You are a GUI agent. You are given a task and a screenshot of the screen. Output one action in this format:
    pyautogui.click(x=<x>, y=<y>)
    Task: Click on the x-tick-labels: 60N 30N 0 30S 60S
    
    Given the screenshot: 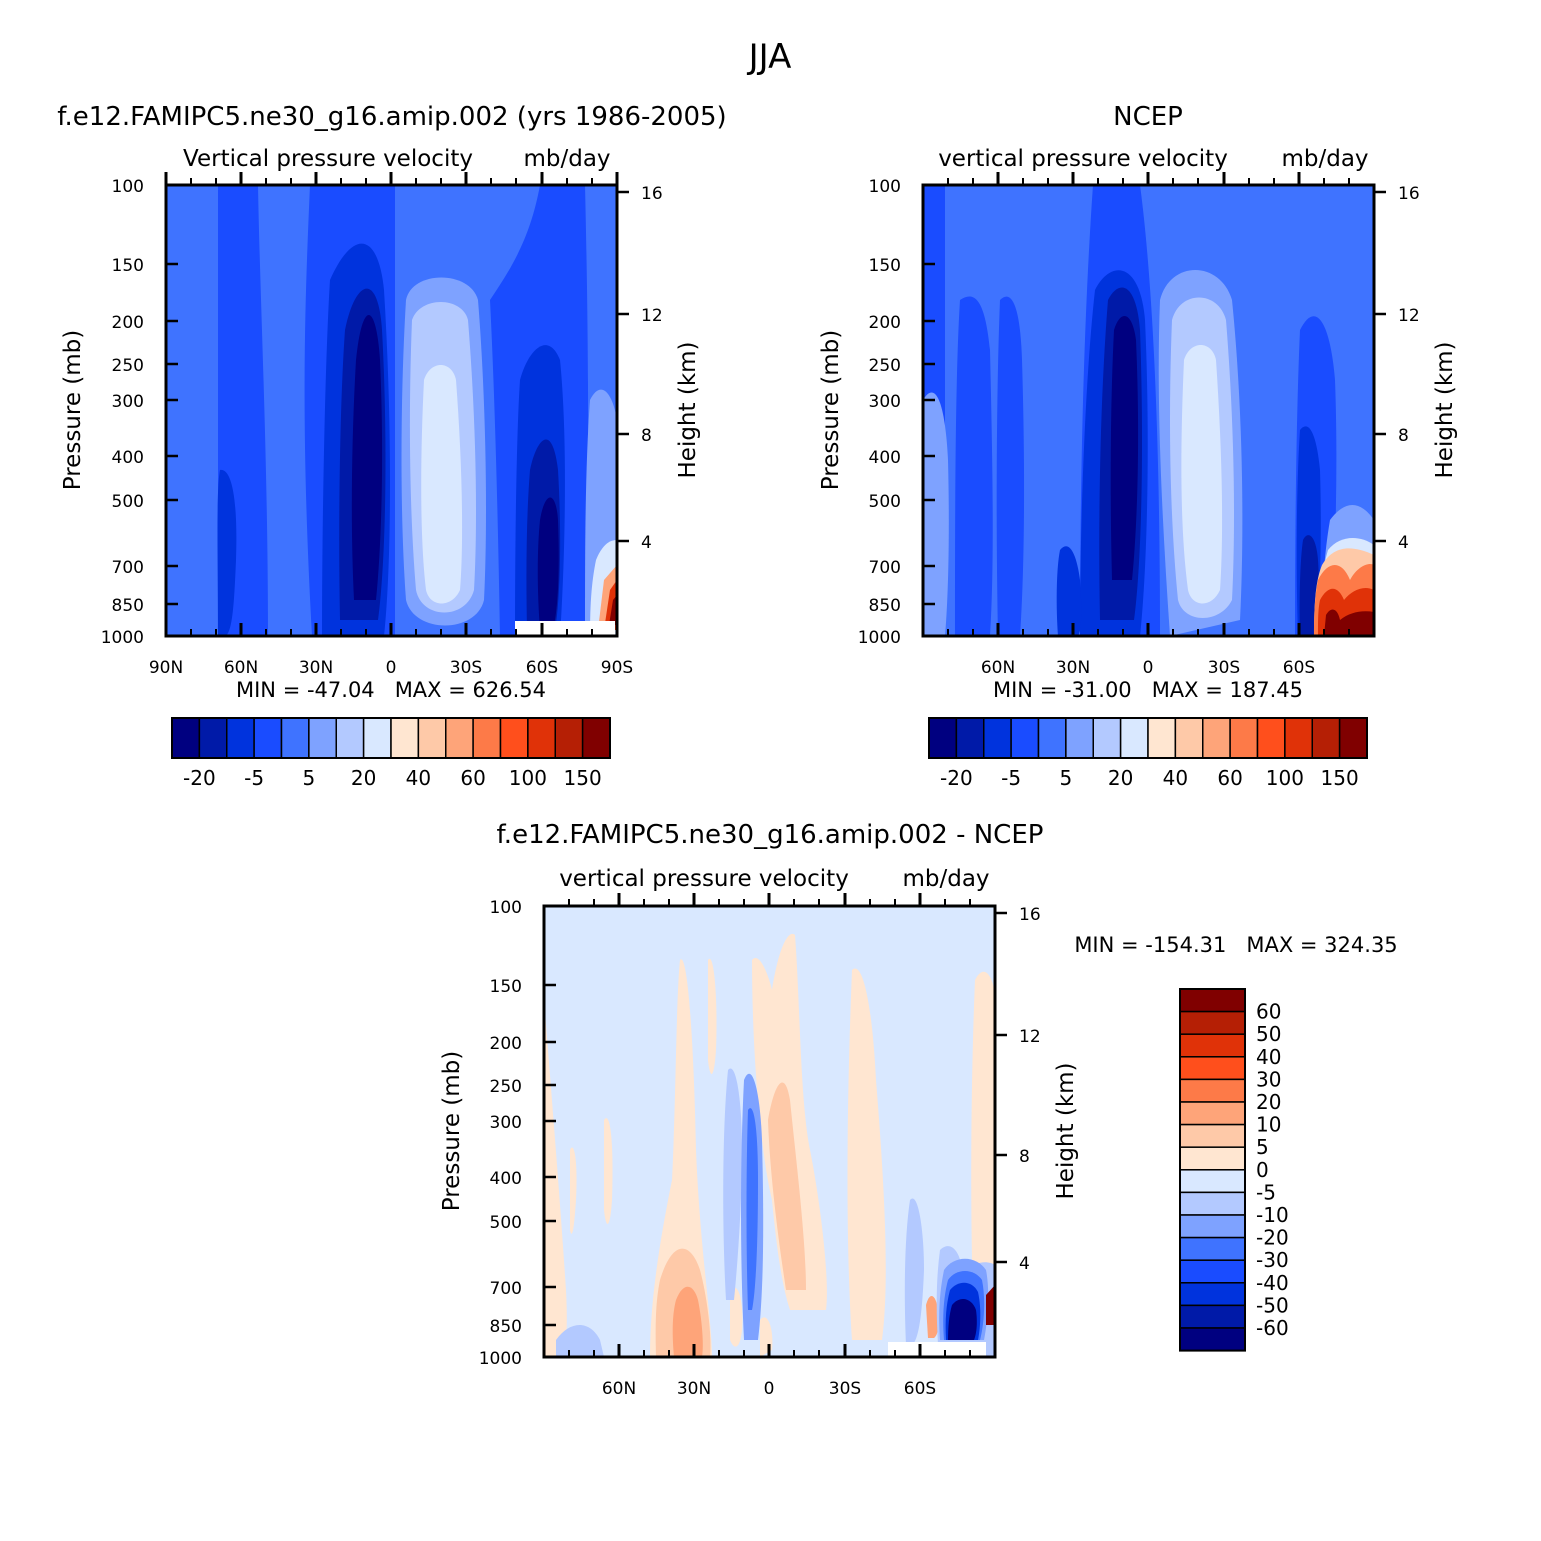 What is the action you would take?
    pyautogui.click(x=1148, y=668)
    